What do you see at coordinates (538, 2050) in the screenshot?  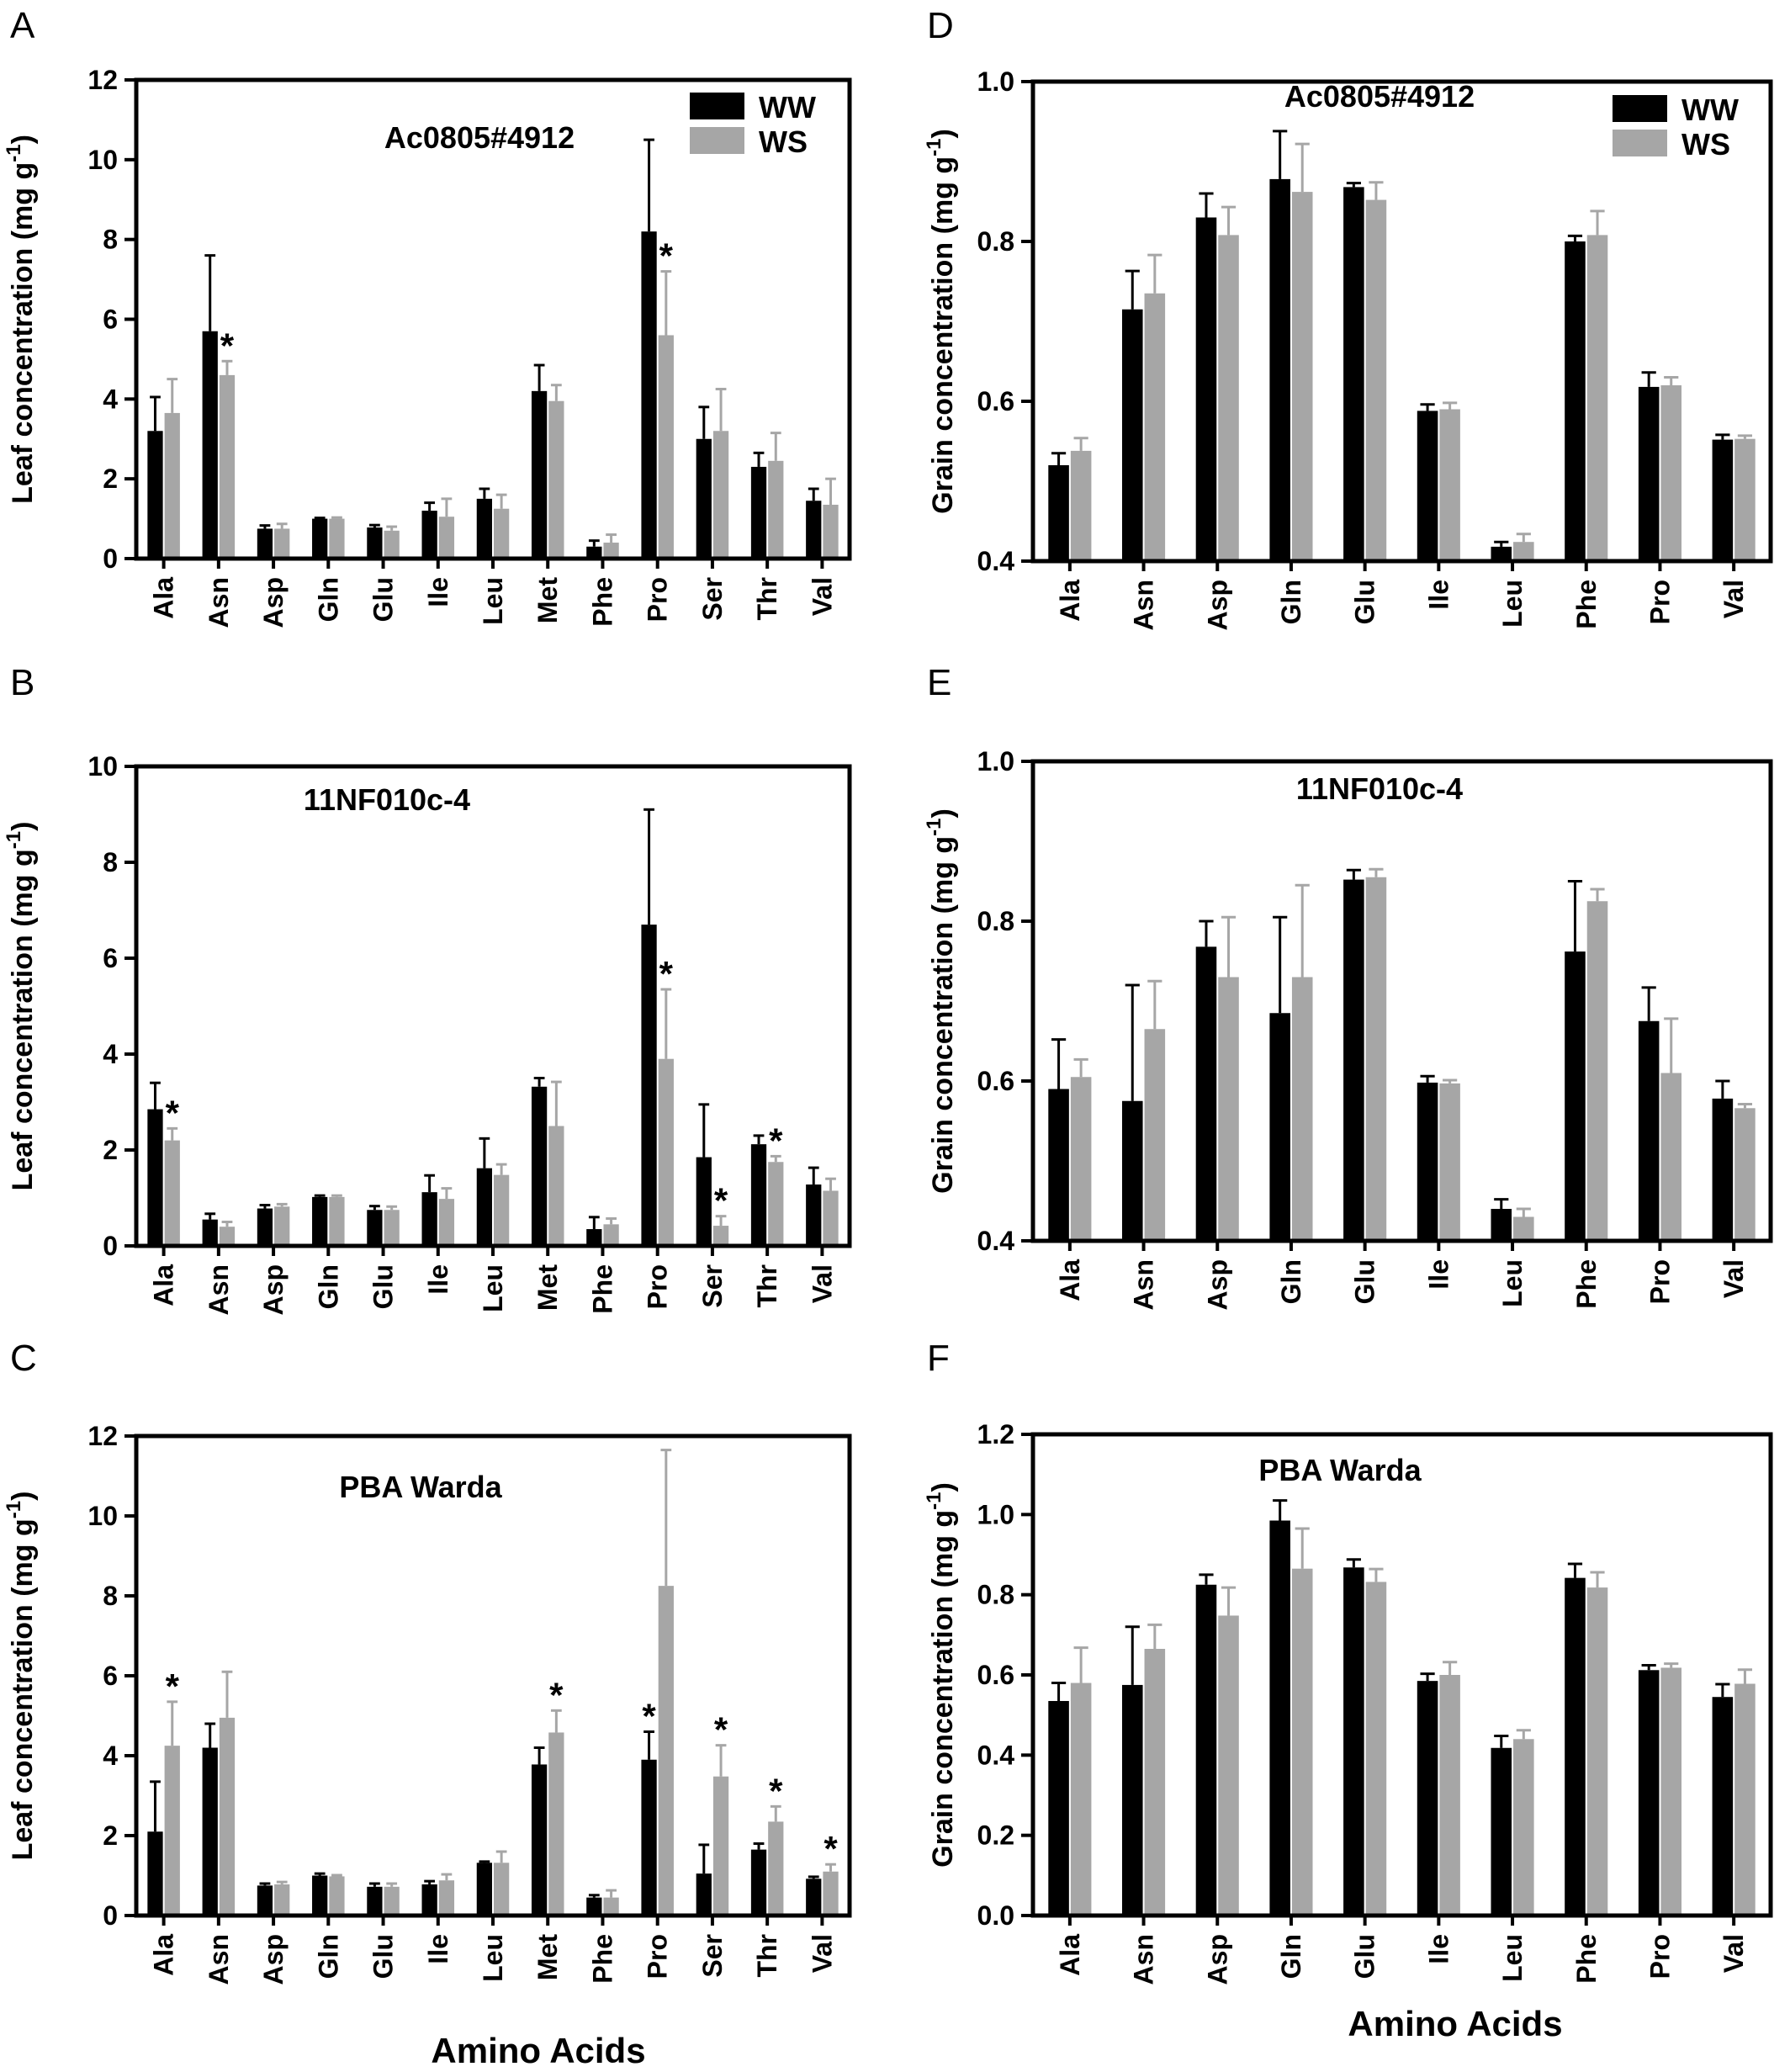 I see `x-axis-title-left: Amino Acids` at bounding box center [538, 2050].